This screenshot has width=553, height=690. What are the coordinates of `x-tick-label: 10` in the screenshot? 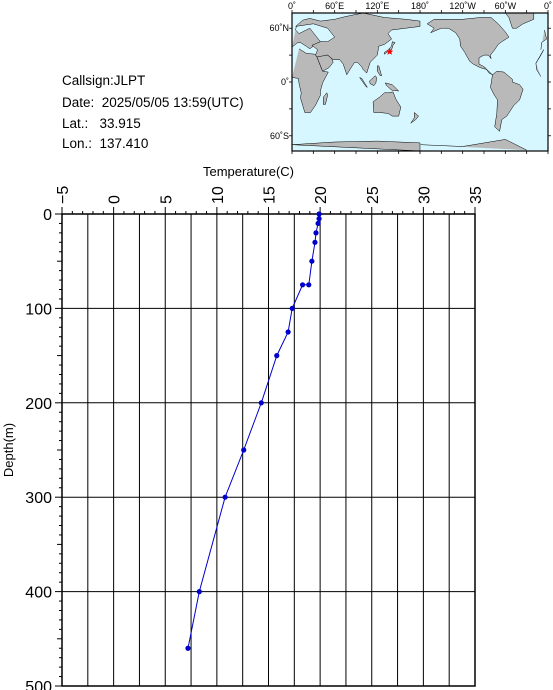 It's located at (218, 195).